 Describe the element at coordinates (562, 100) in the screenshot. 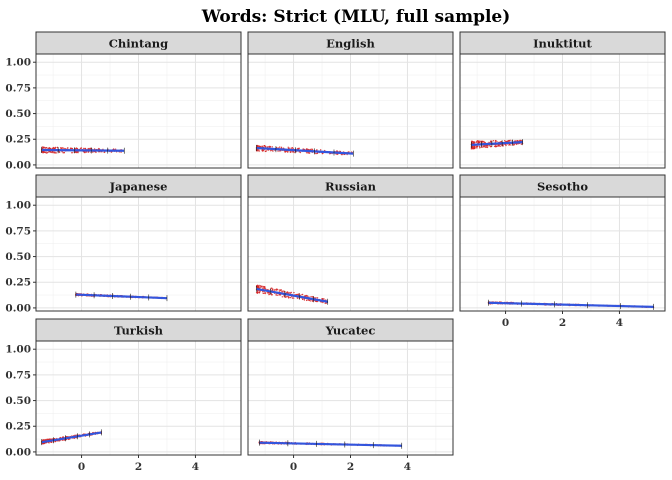

I see `facet-panel-inuktitut: Inuktitut` at that location.